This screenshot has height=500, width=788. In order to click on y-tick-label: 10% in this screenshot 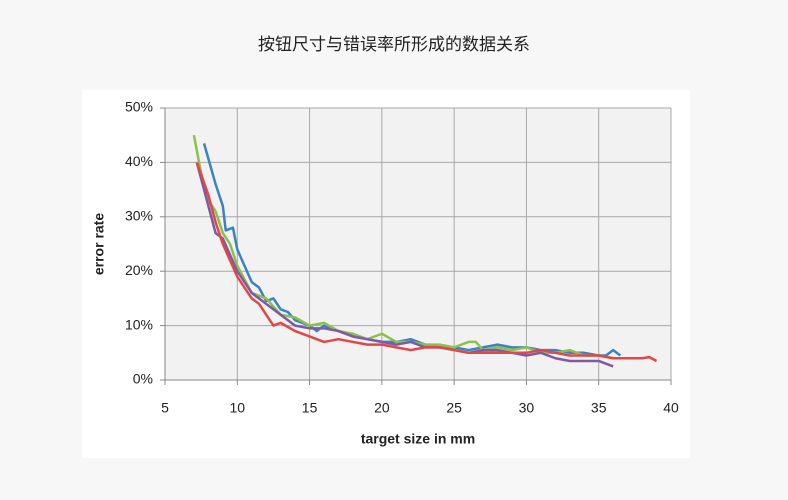, I will do `click(139, 324)`.